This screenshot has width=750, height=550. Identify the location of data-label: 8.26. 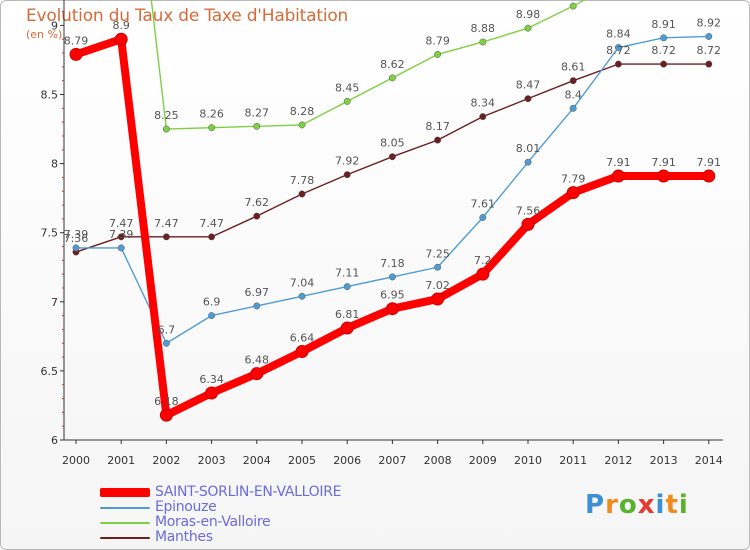
(211, 114).